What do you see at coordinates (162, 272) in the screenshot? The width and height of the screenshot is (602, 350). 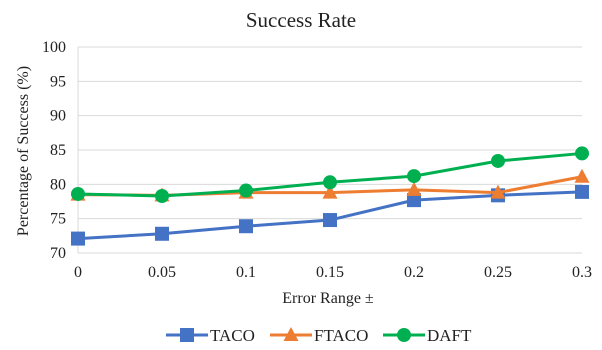 I see `x-tick-label: 0.05` at bounding box center [162, 272].